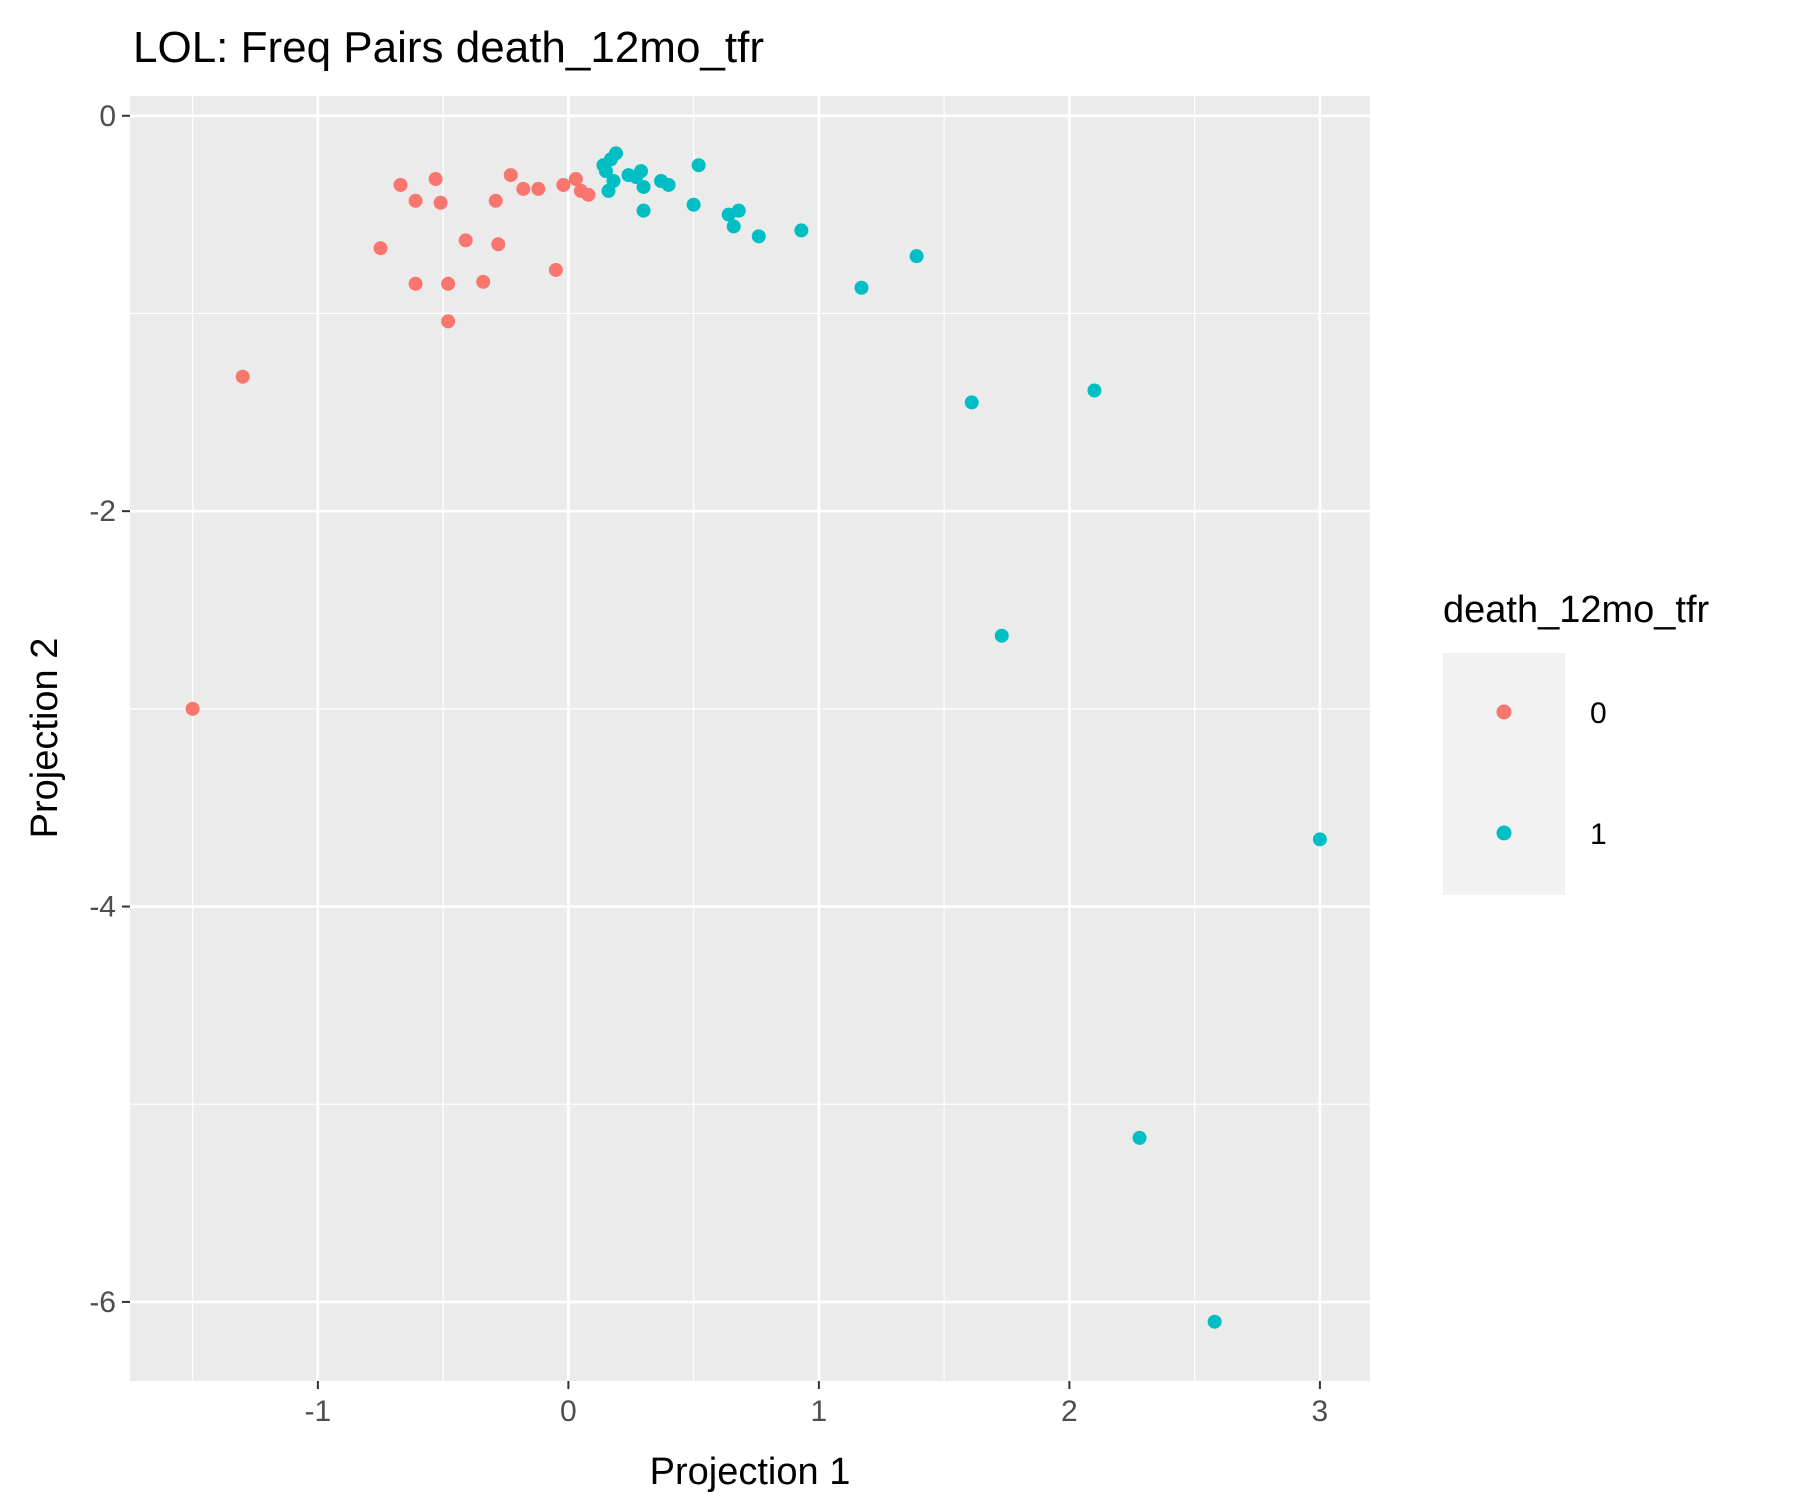 This screenshot has height=1500, width=1800. I want to click on x-axis-title: Projection 1, so click(750, 1472).